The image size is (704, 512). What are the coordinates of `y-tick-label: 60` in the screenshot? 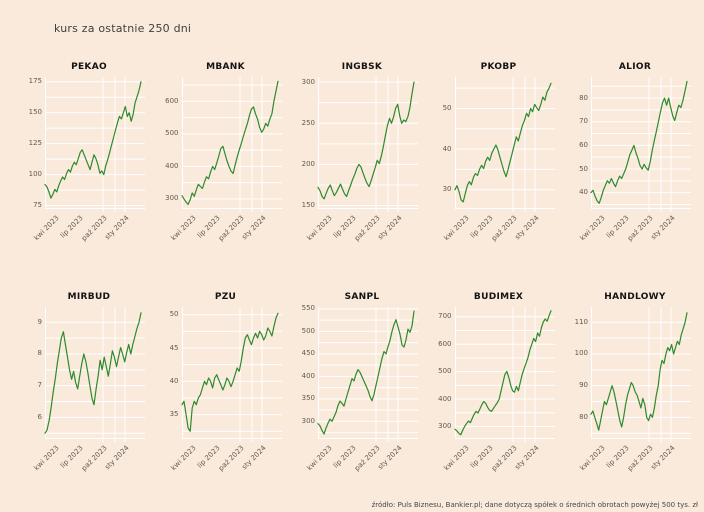 It's located at (583, 144).